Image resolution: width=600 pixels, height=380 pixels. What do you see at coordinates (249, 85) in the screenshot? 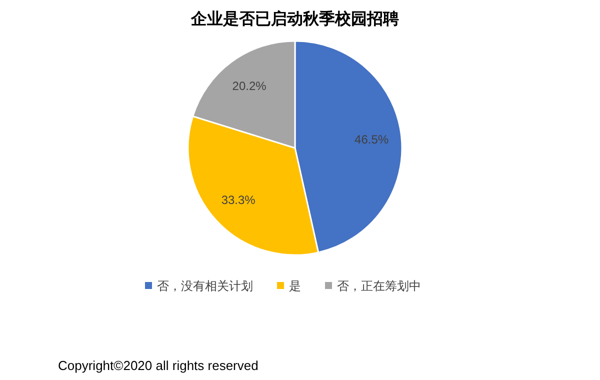
I see `data-label: 20.2%` at bounding box center [249, 85].